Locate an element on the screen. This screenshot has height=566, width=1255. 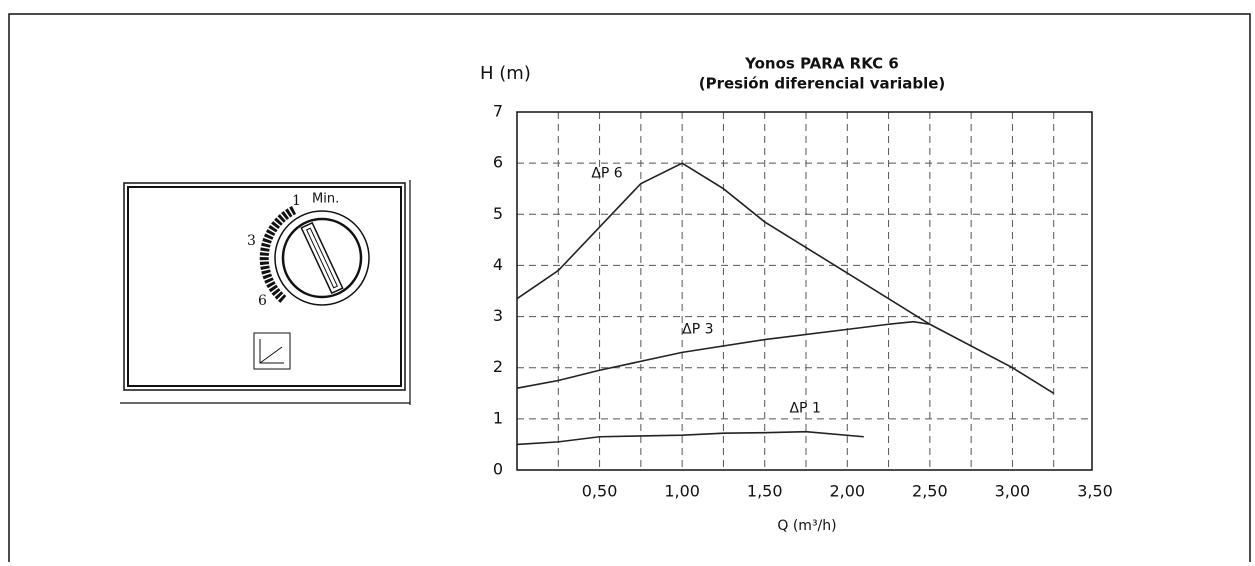
x-tick-label: 3,50 is located at coordinates (1095, 491).